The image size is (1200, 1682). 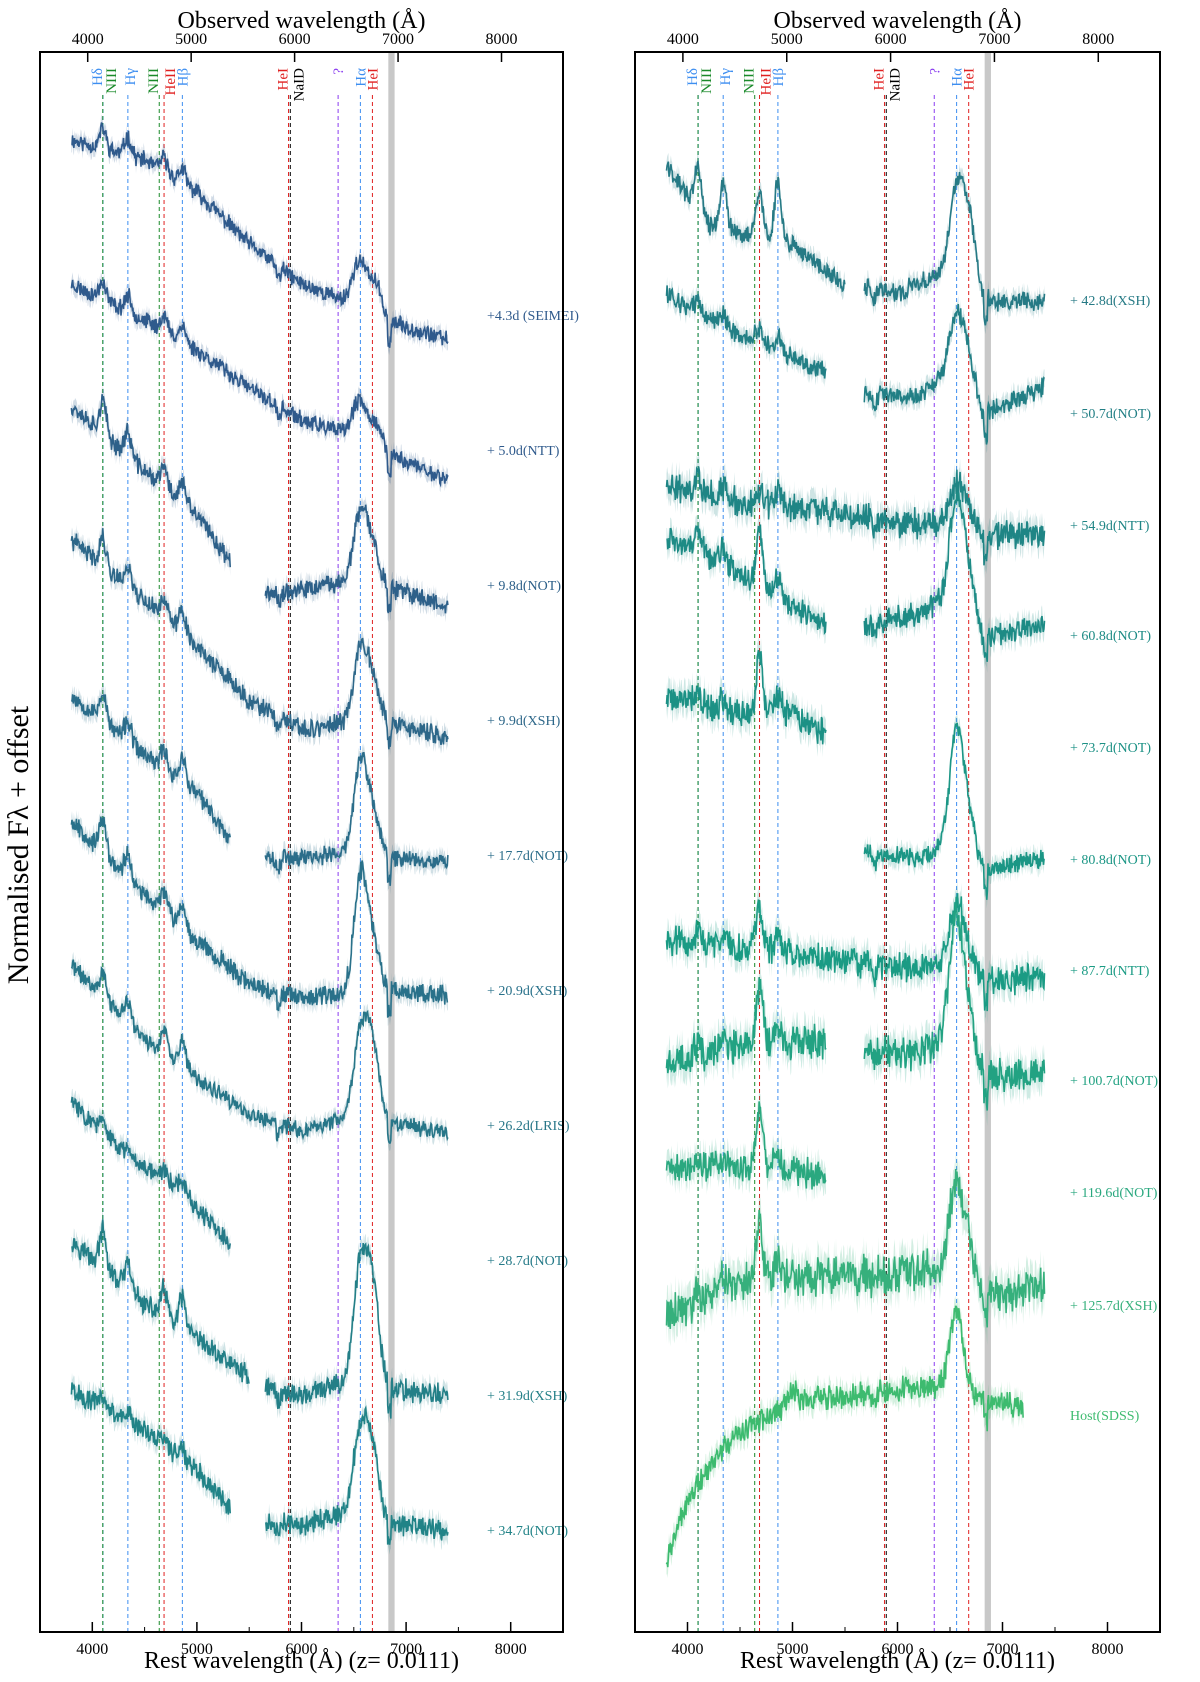 What do you see at coordinates (533, 316) in the screenshot?
I see `series-label-0: +4.3d (SEIMEI)` at bounding box center [533, 316].